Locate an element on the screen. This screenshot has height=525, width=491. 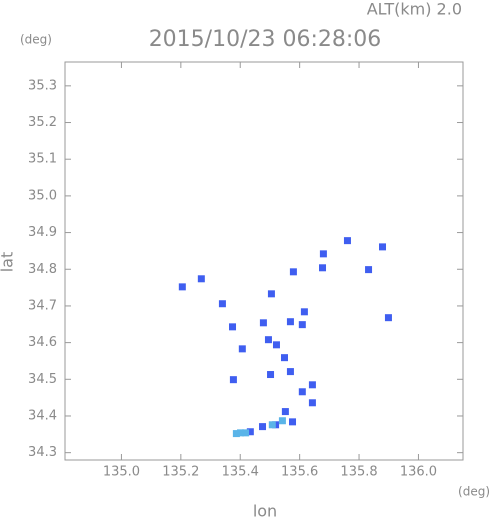
y-tick-label: 34.3 is located at coordinates (42, 452).